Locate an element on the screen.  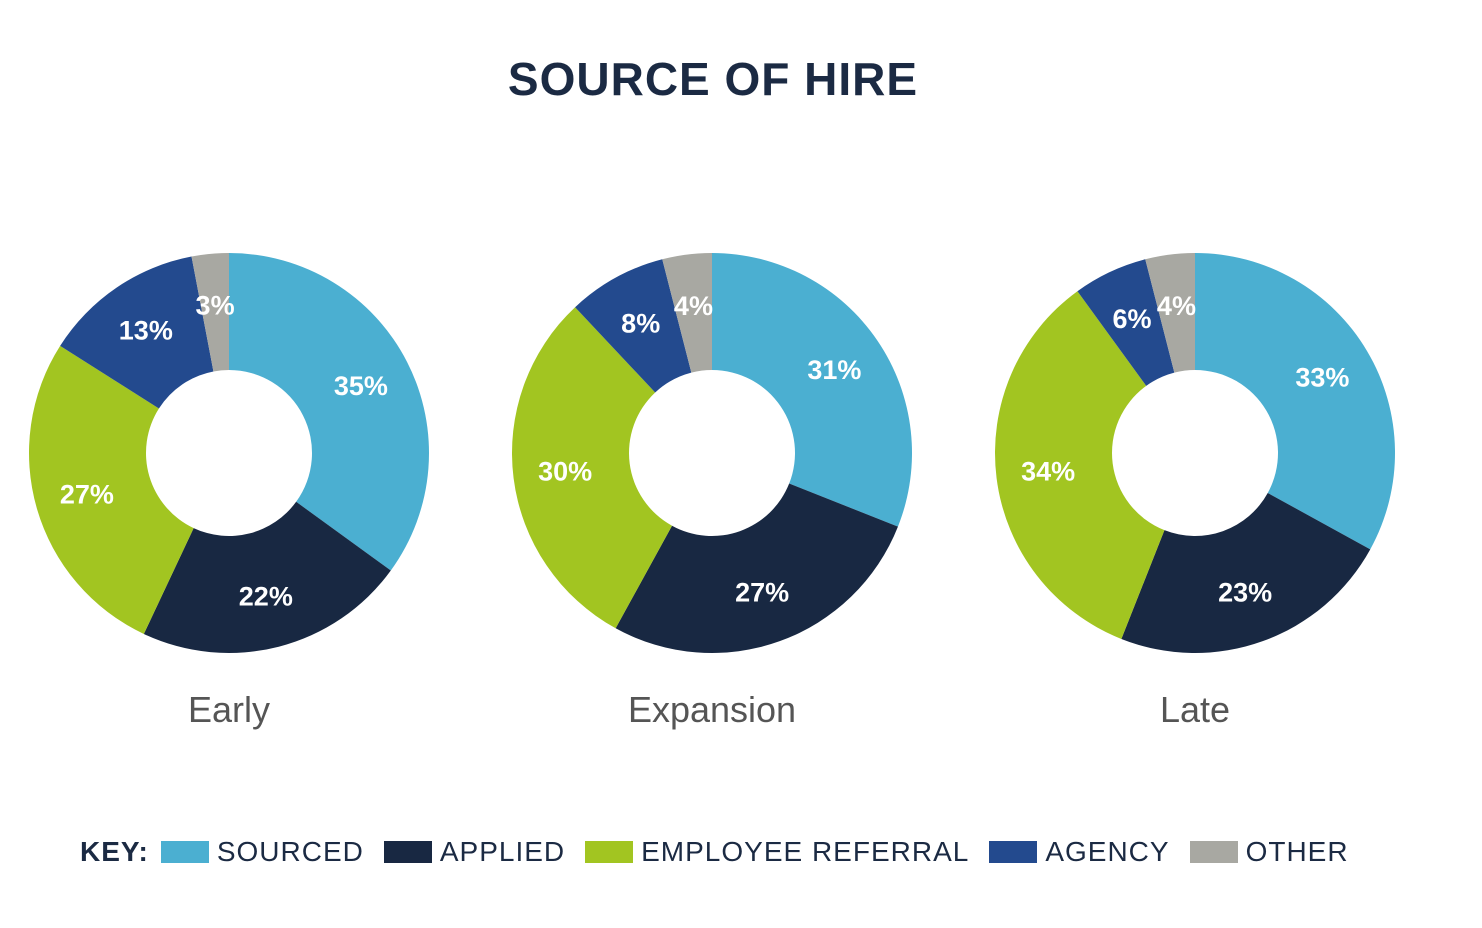
slice-expansion-other is located at coordinates (687, 313).